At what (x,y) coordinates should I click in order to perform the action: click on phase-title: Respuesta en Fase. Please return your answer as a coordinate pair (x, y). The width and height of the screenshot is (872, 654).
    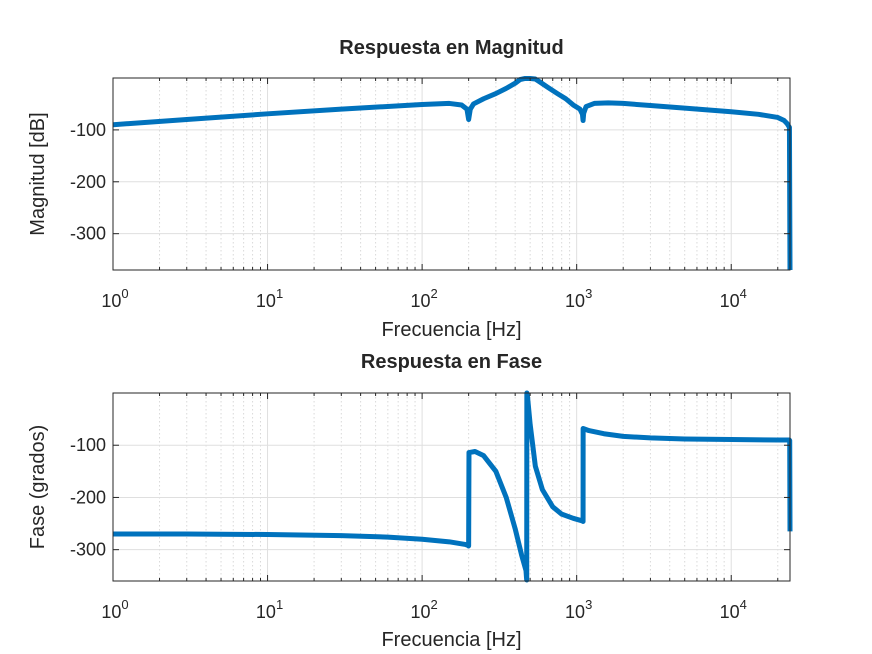
    Looking at the image, I should click on (451, 362).